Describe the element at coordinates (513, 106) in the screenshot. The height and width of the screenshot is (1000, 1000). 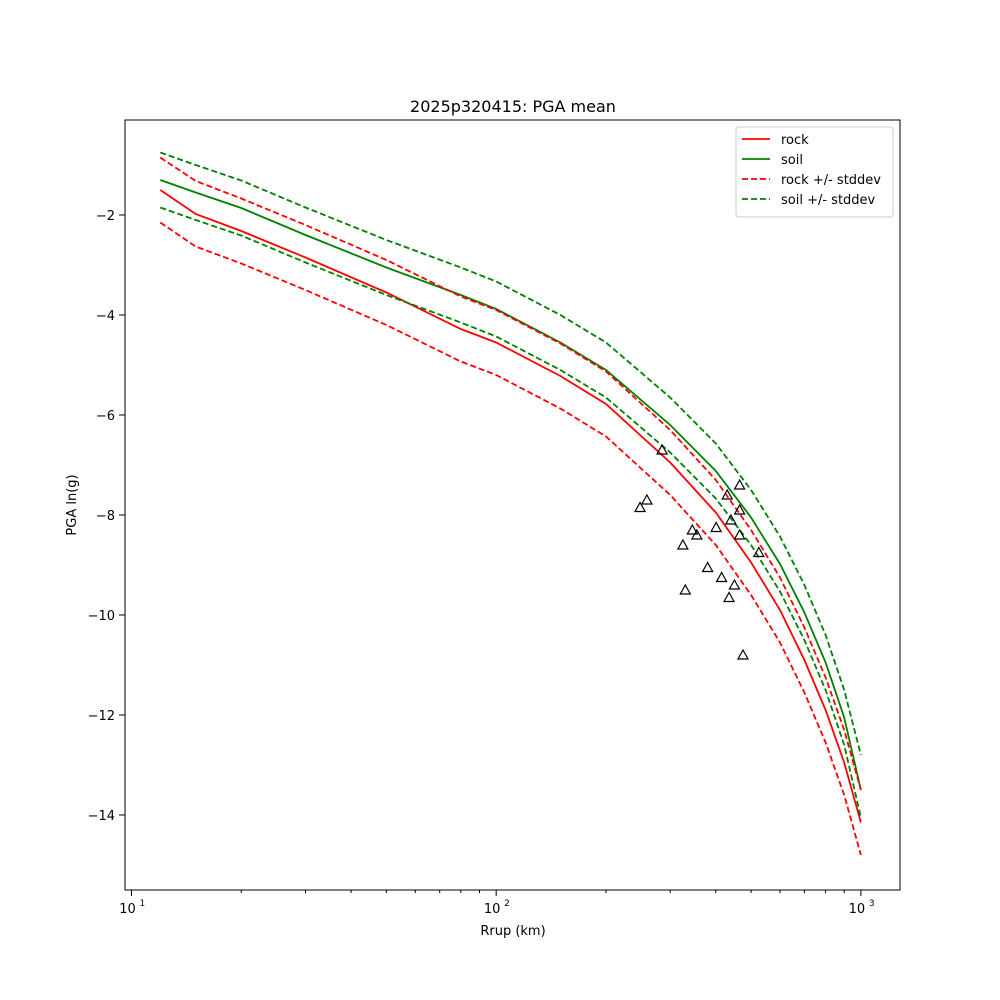
I see `chart-title: 2025p320415: PGA mean` at that location.